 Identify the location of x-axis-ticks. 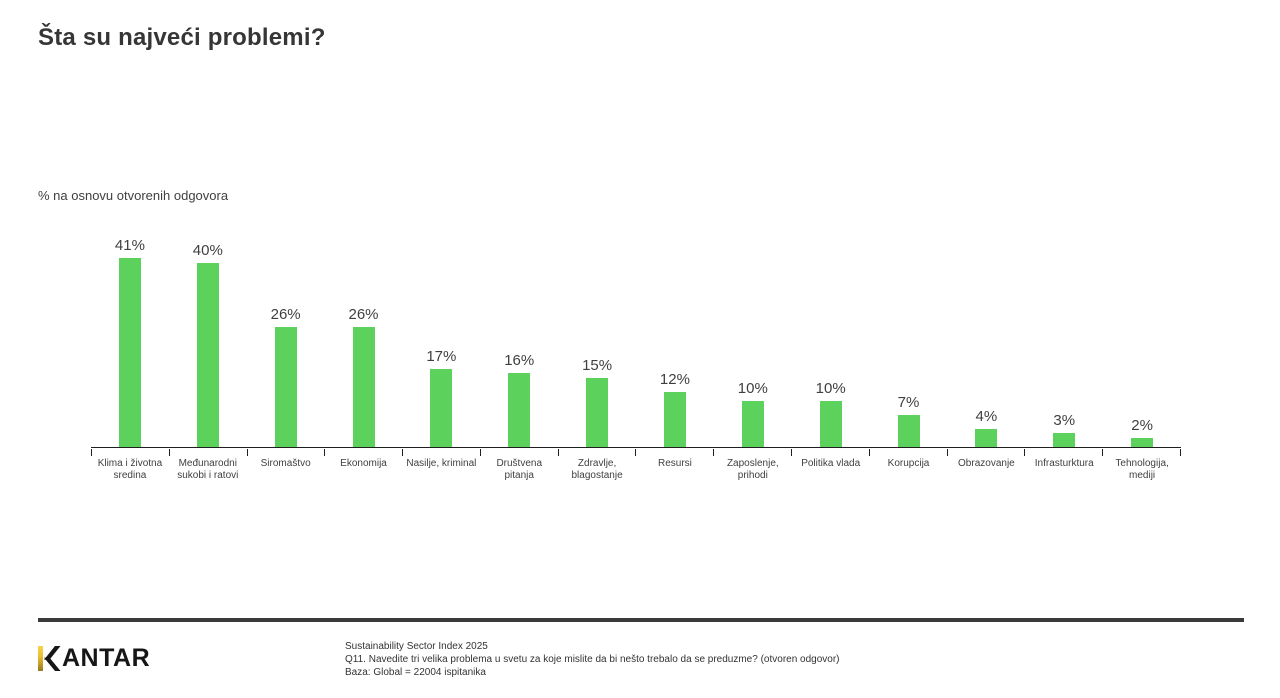
(636, 452).